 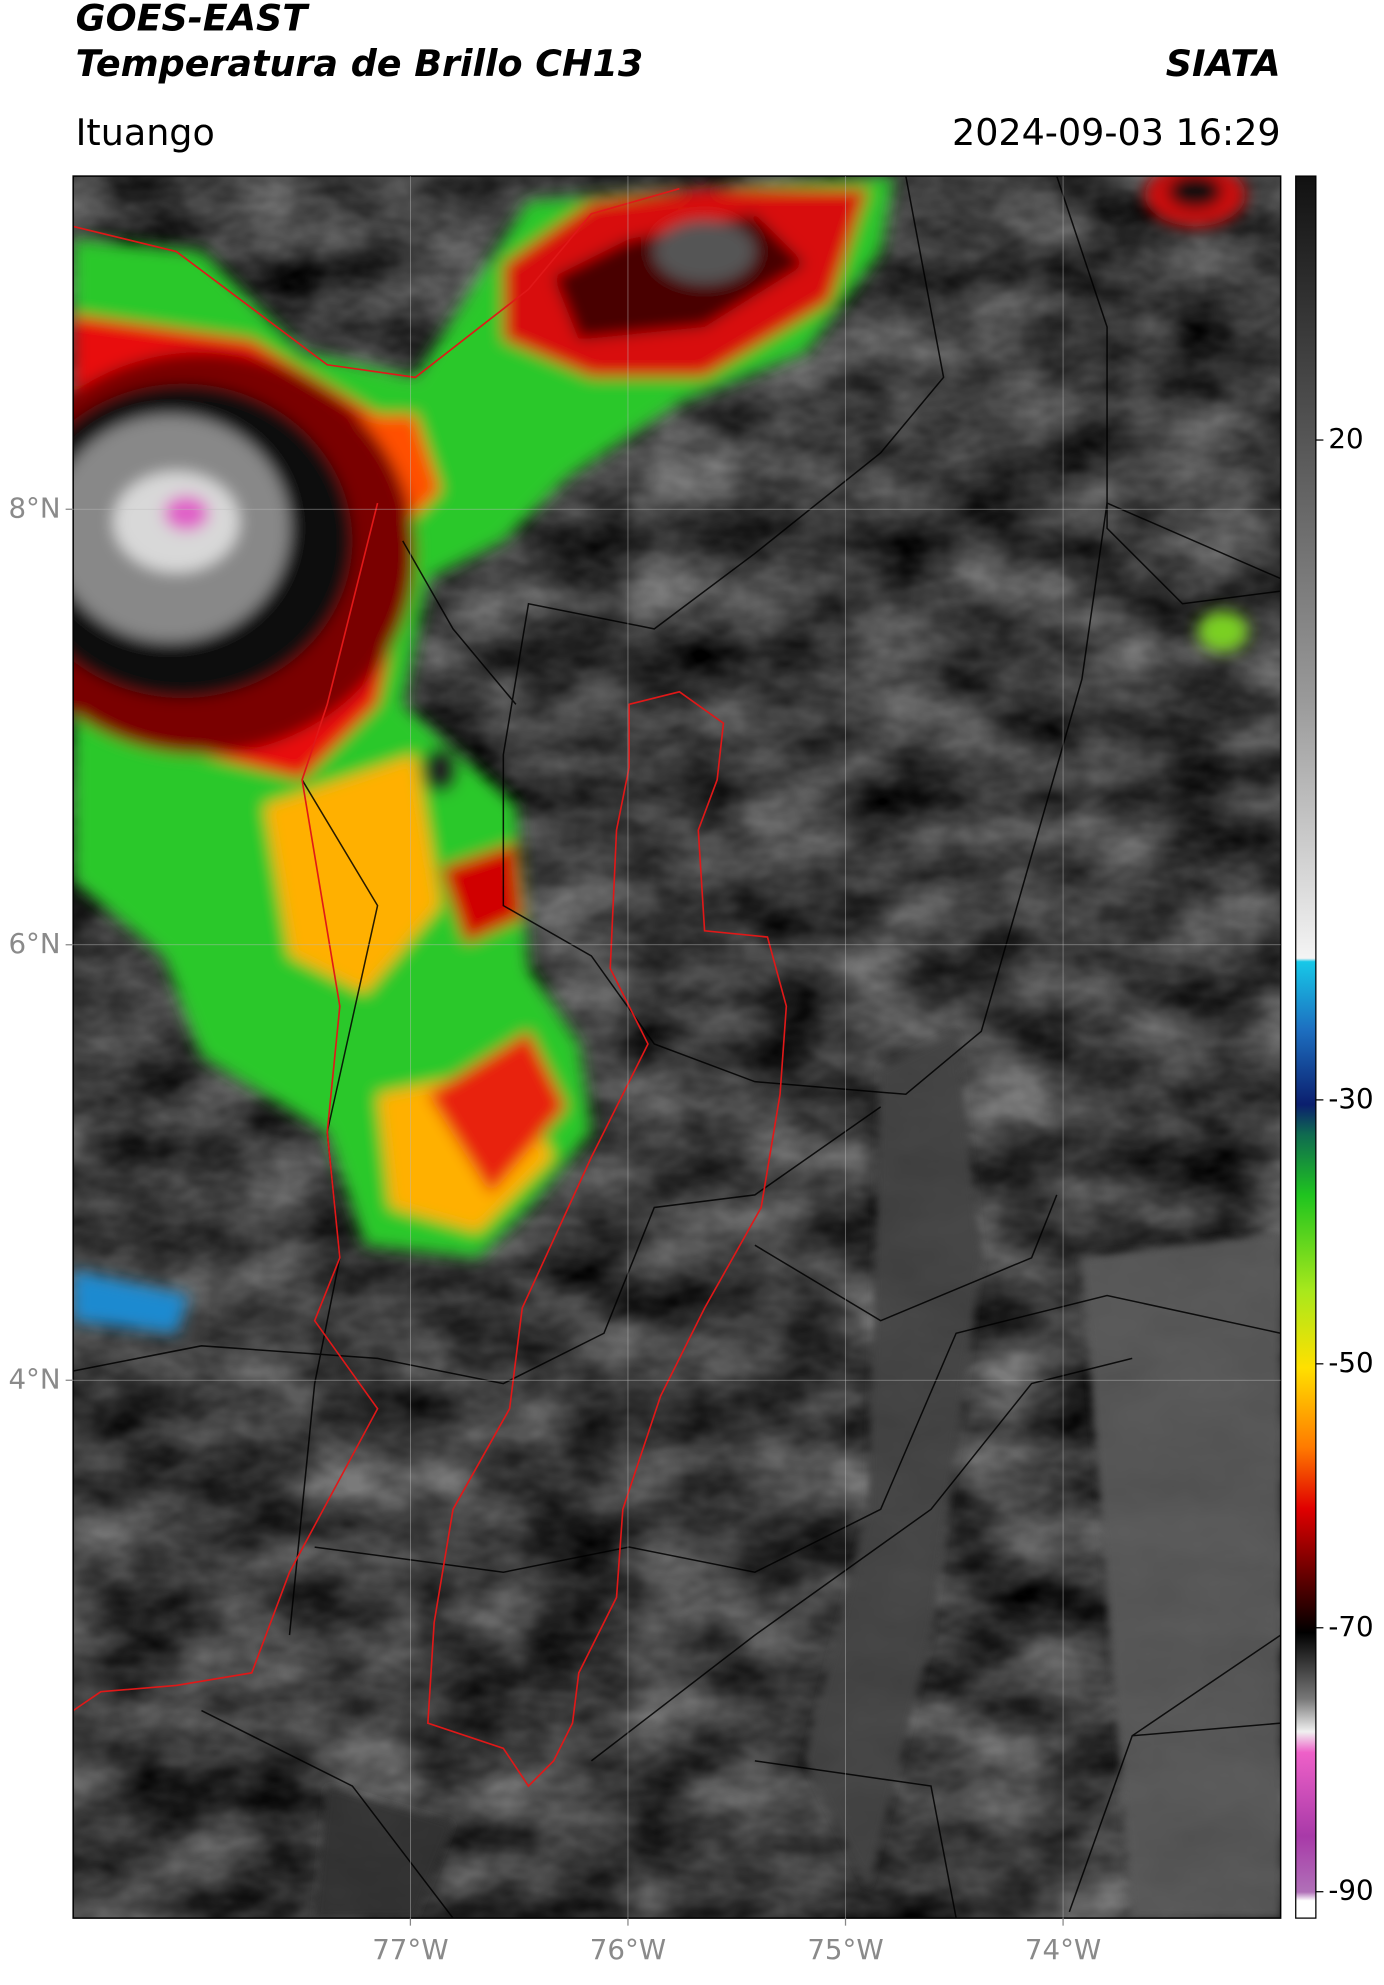 What do you see at coordinates (628, 1949) in the screenshot?
I see `x-tick-label: 76°W` at bounding box center [628, 1949].